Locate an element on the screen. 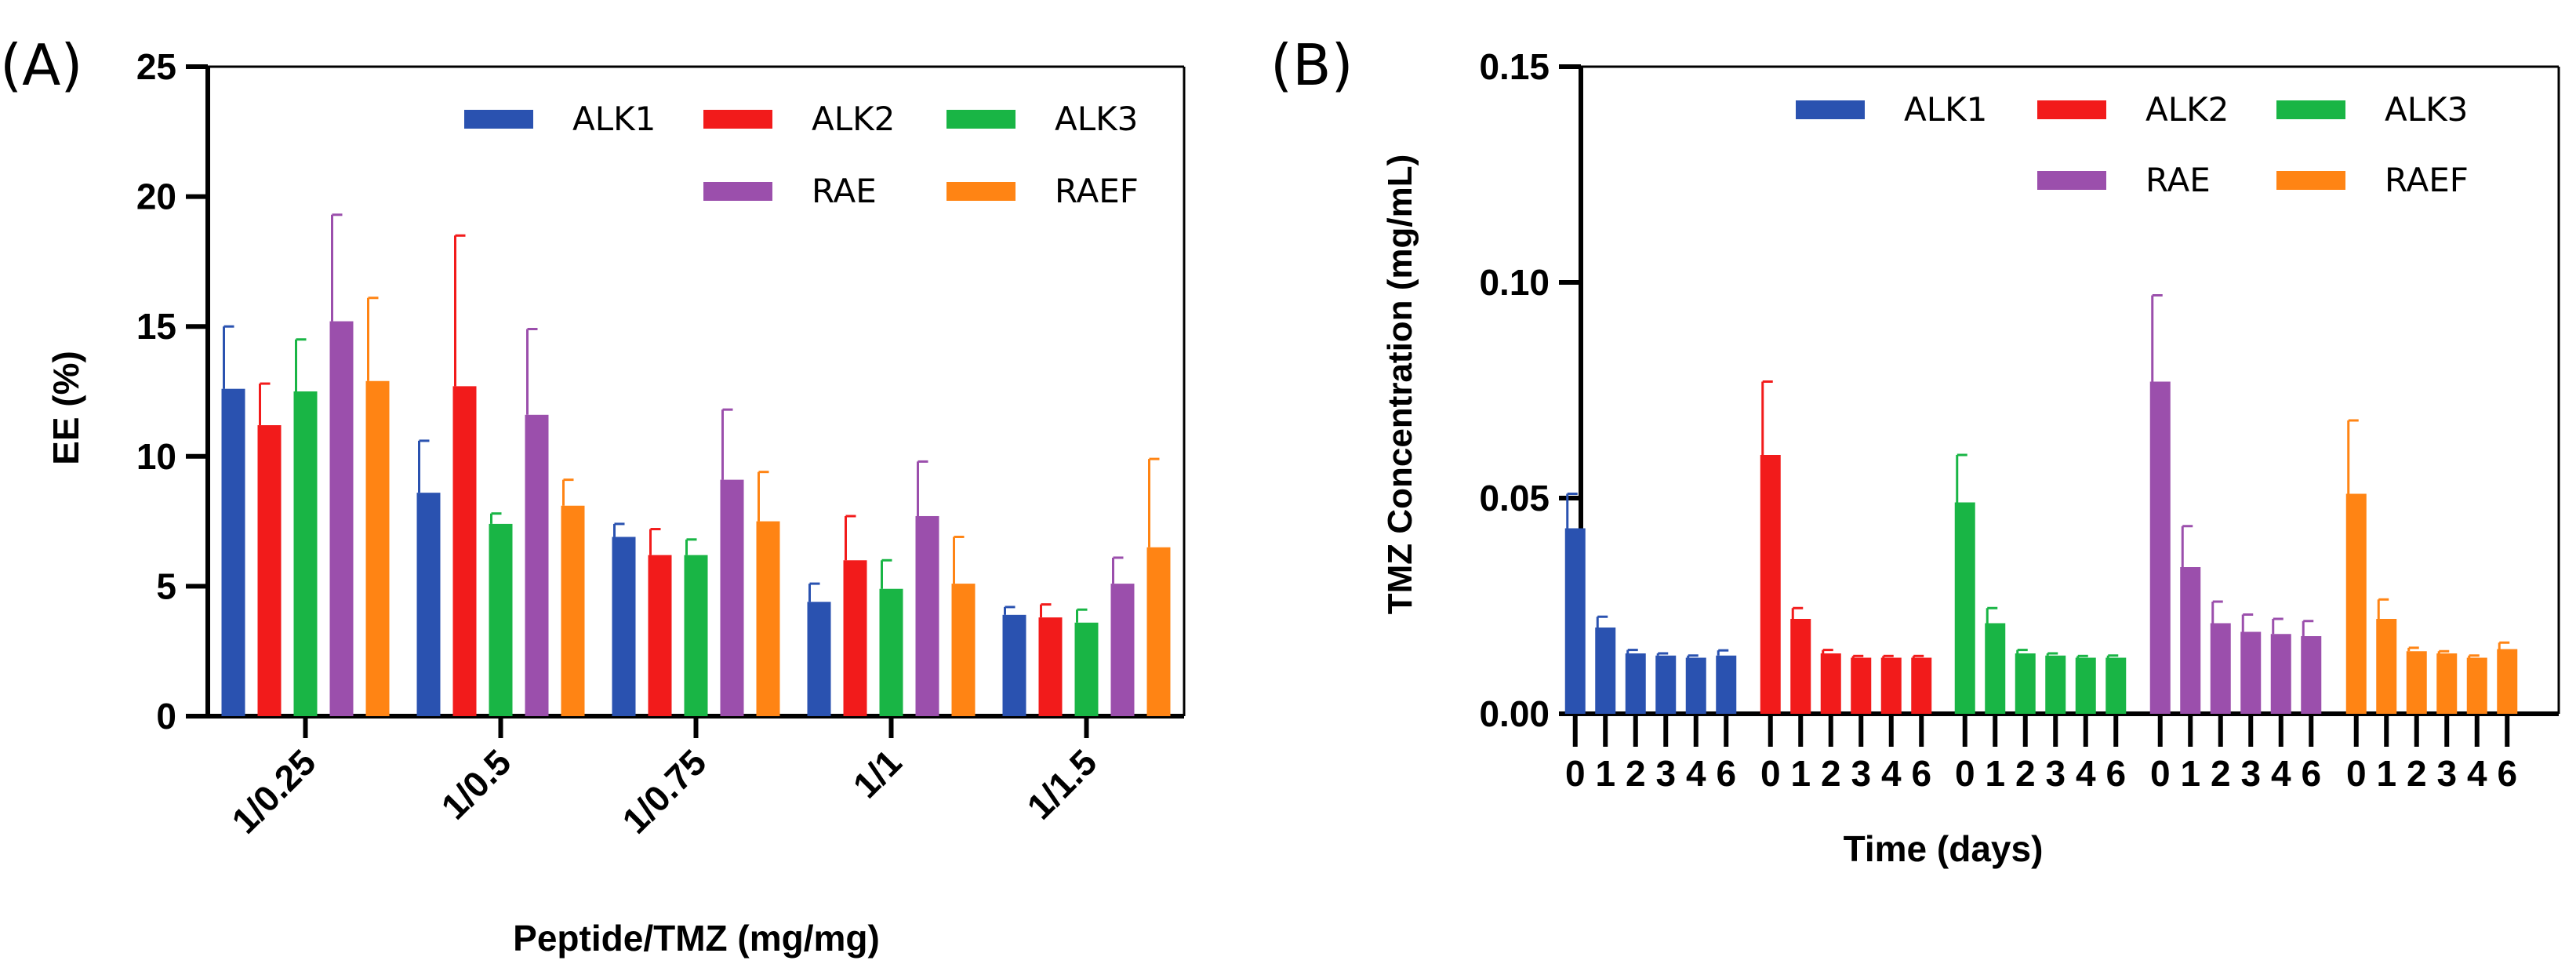 The image size is (2576, 975). panel-b-x-tick-label-rae-day-3: 3 is located at coordinates (2250, 773).